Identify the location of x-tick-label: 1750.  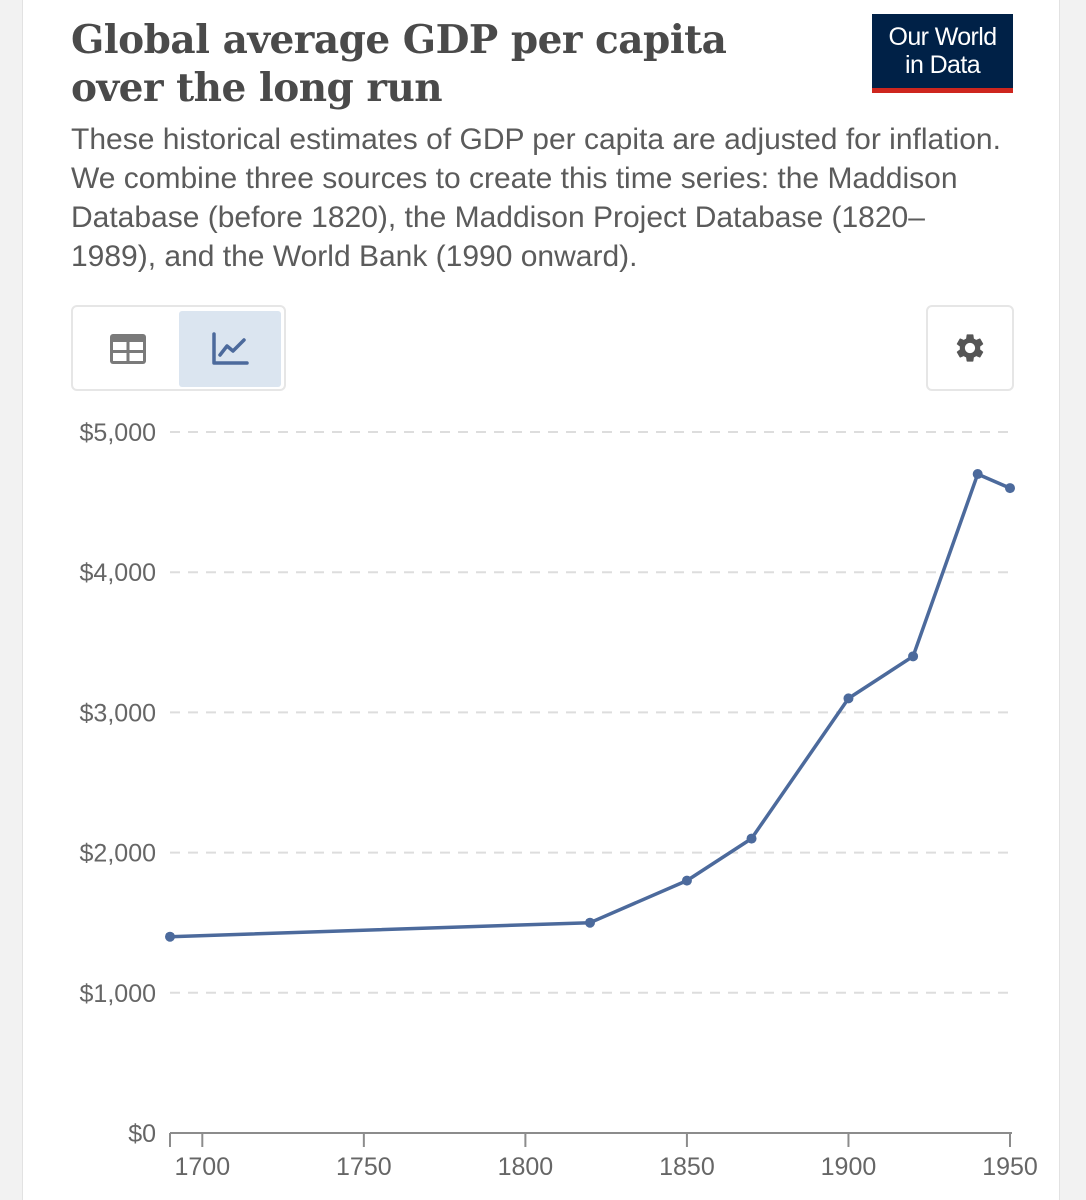
(364, 1167).